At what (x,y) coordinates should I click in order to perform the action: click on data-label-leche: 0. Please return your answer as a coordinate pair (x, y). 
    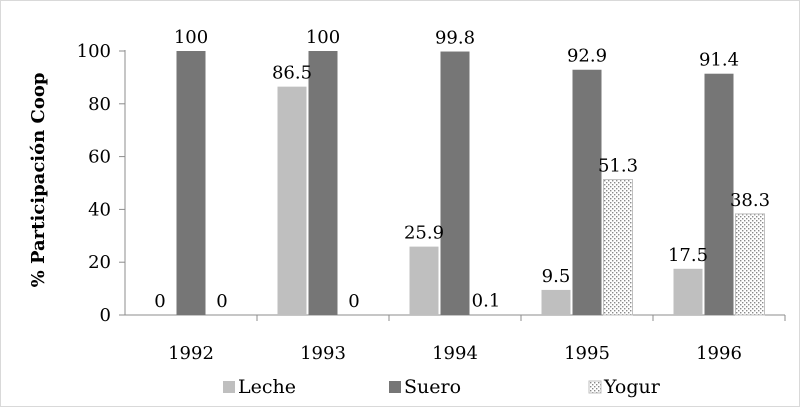
    Looking at the image, I should click on (159, 301).